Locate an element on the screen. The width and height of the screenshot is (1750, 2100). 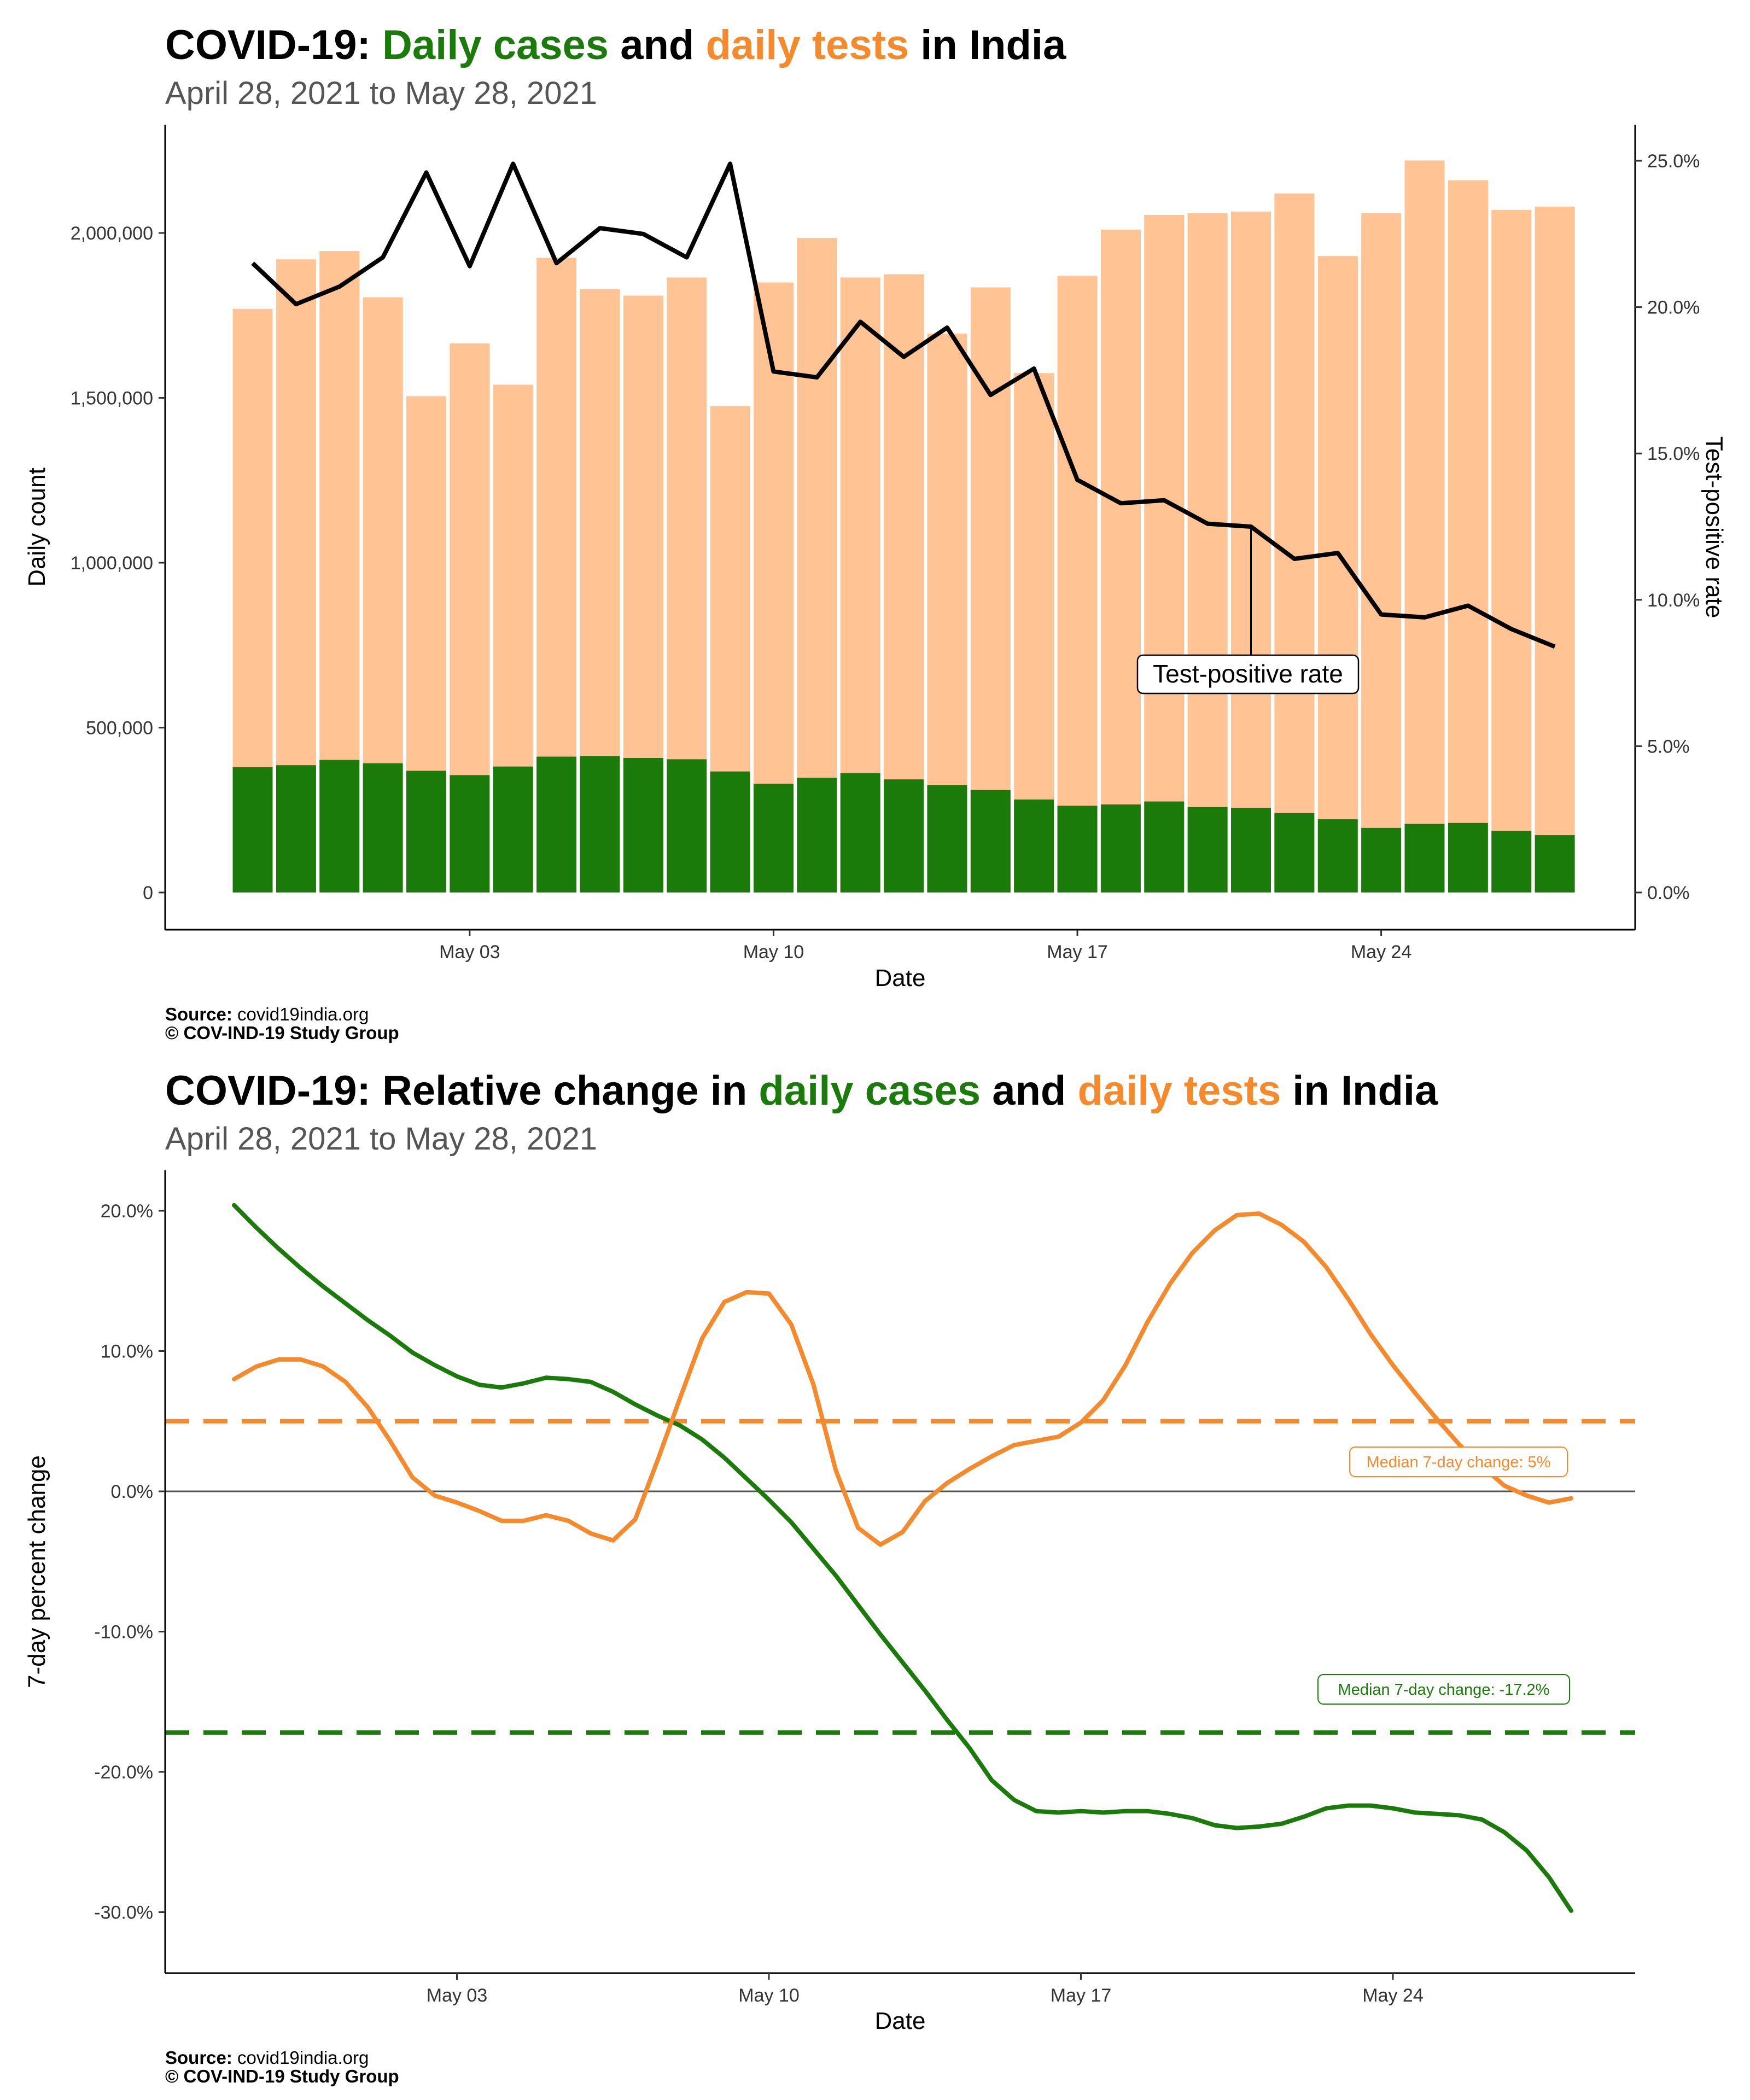
chart-2-source-value: covid19india.org is located at coordinates (300, 2058).